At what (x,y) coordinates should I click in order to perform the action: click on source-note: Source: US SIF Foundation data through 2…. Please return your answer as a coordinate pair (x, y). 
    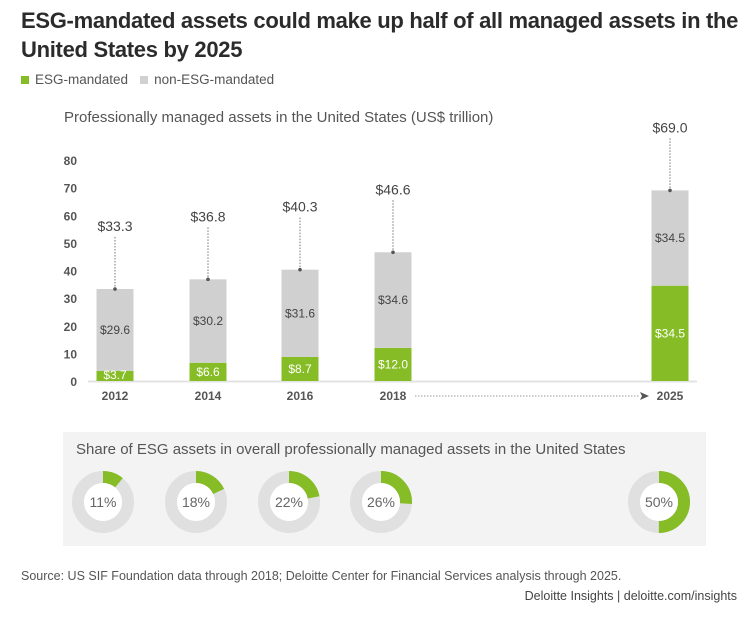
    Looking at the image, I should click on (321, 576).